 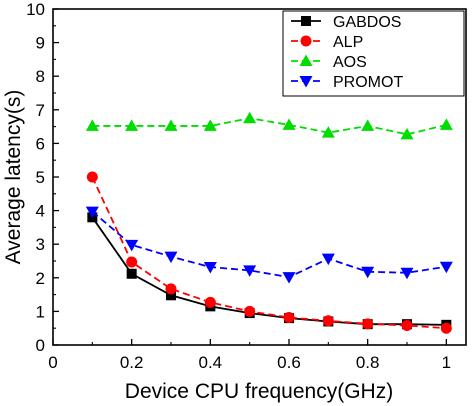 What do you see at coordinates (35, 9) in the screenshot?
I see `y-tick-label: 10` at bounding box center [35, 9].